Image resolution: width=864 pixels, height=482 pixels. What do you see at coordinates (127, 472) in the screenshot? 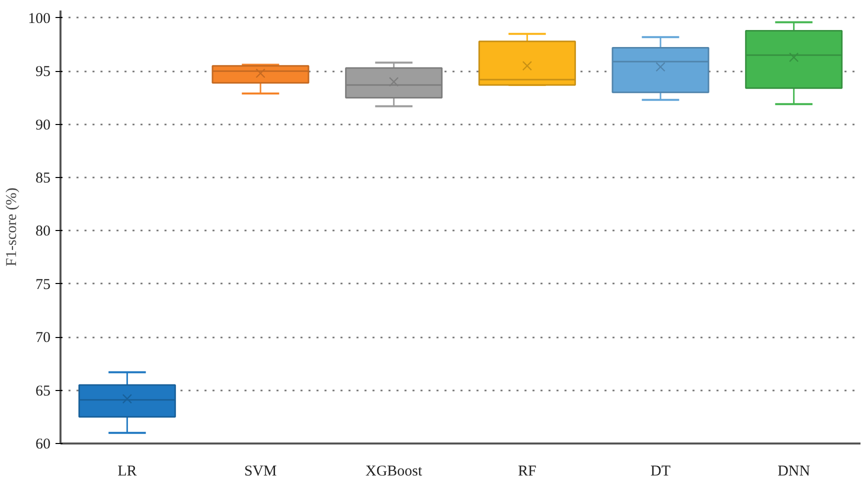
I see `x-tick-label: LR` at bounding box center [127, 472].